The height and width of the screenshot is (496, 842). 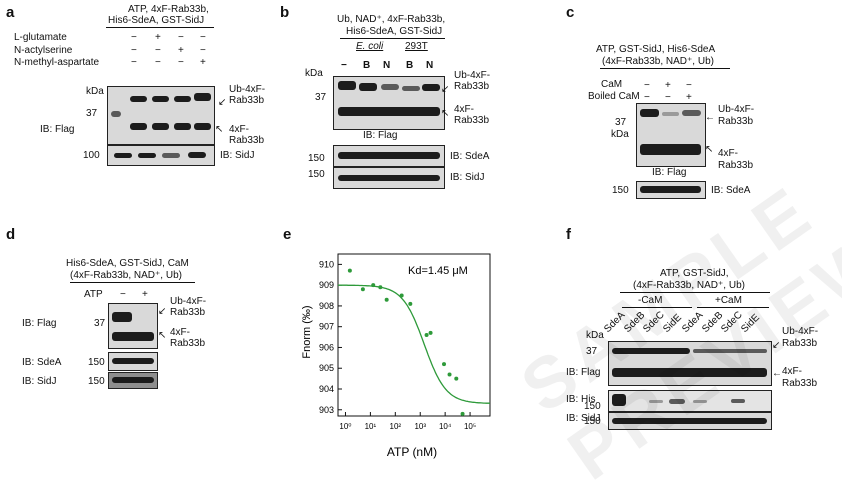 I want to click on panel-c-sdea-blot, so click(x=671, y=190).